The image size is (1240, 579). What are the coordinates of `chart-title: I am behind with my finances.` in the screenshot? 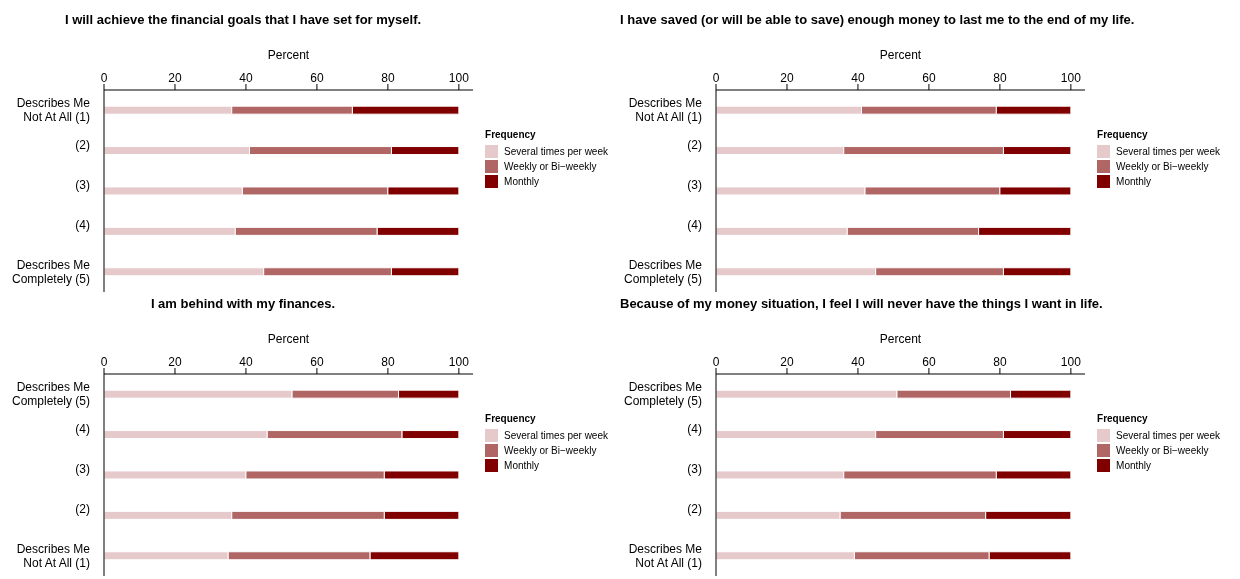 It's located at (243, 303).